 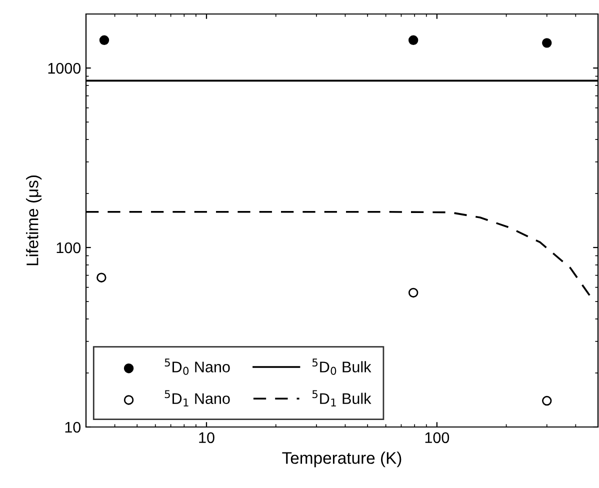 I want to click on y-axis-title: Lifetime (μs), so click(x=34, y=221).